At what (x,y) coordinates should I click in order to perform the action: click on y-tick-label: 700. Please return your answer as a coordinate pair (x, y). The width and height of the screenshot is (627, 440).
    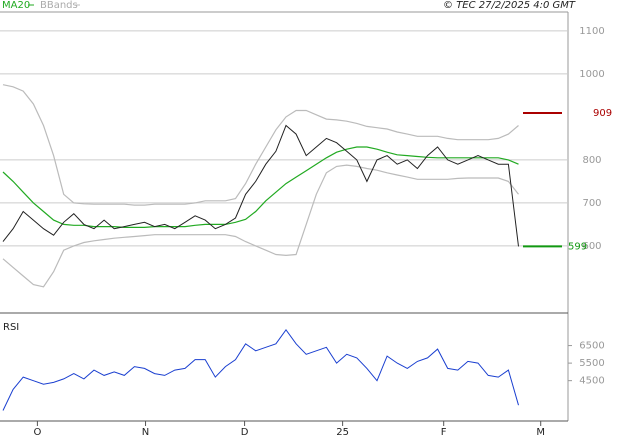
    Looking at the image, I should click on (591, 203).